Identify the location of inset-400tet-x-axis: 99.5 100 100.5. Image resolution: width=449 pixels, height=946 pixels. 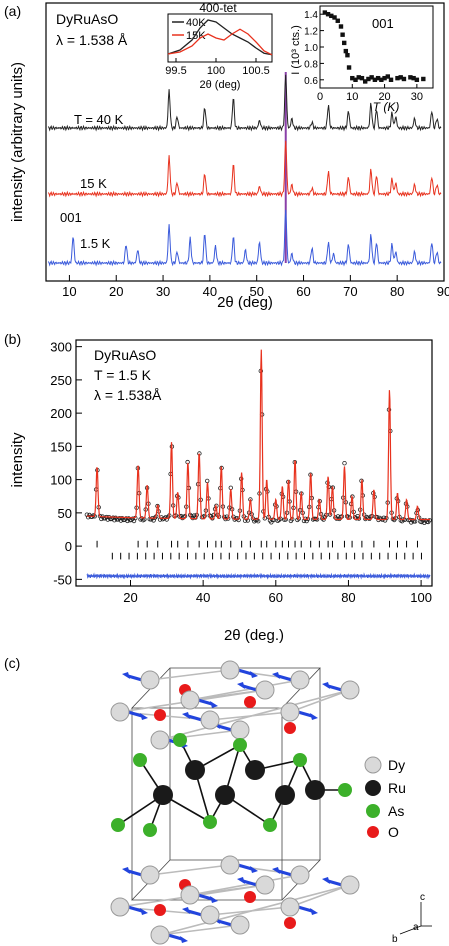
(217, 67).